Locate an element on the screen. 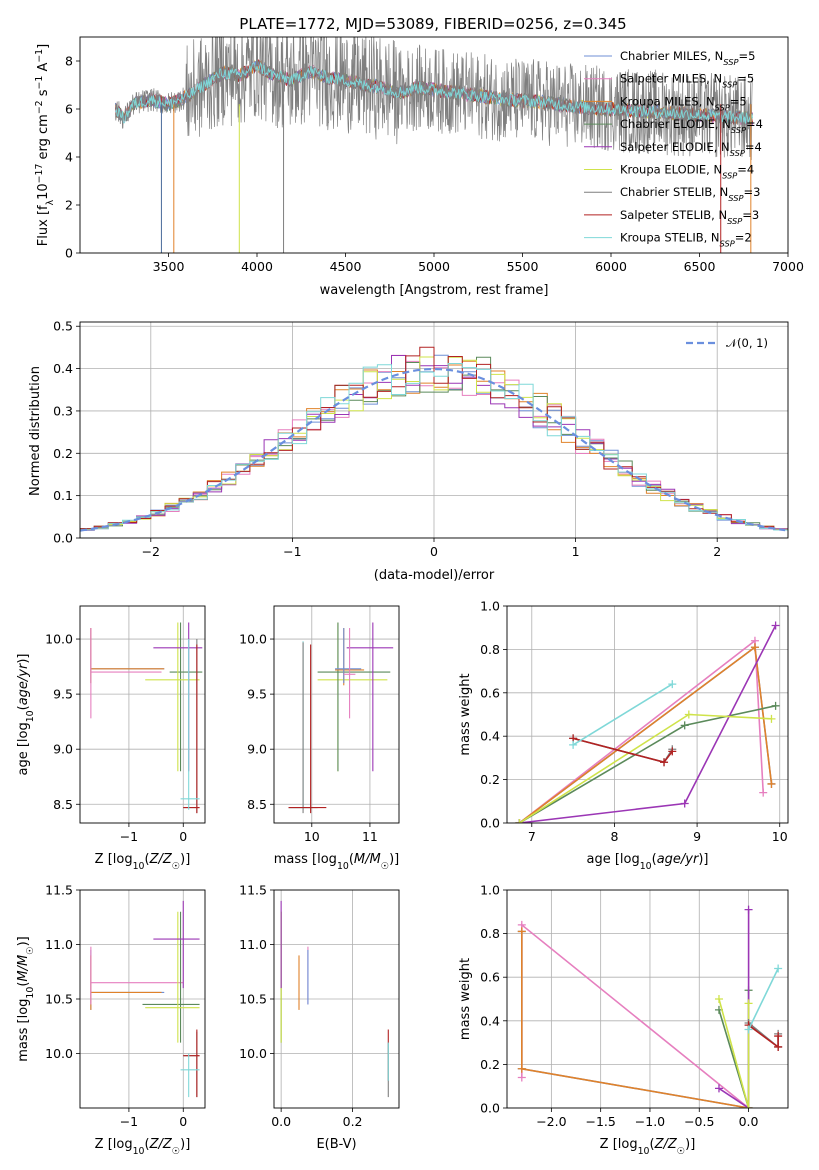 This screenshot has height=1170, width=819. y-tick-label: 11.5 is located at coordinates (253, 890).